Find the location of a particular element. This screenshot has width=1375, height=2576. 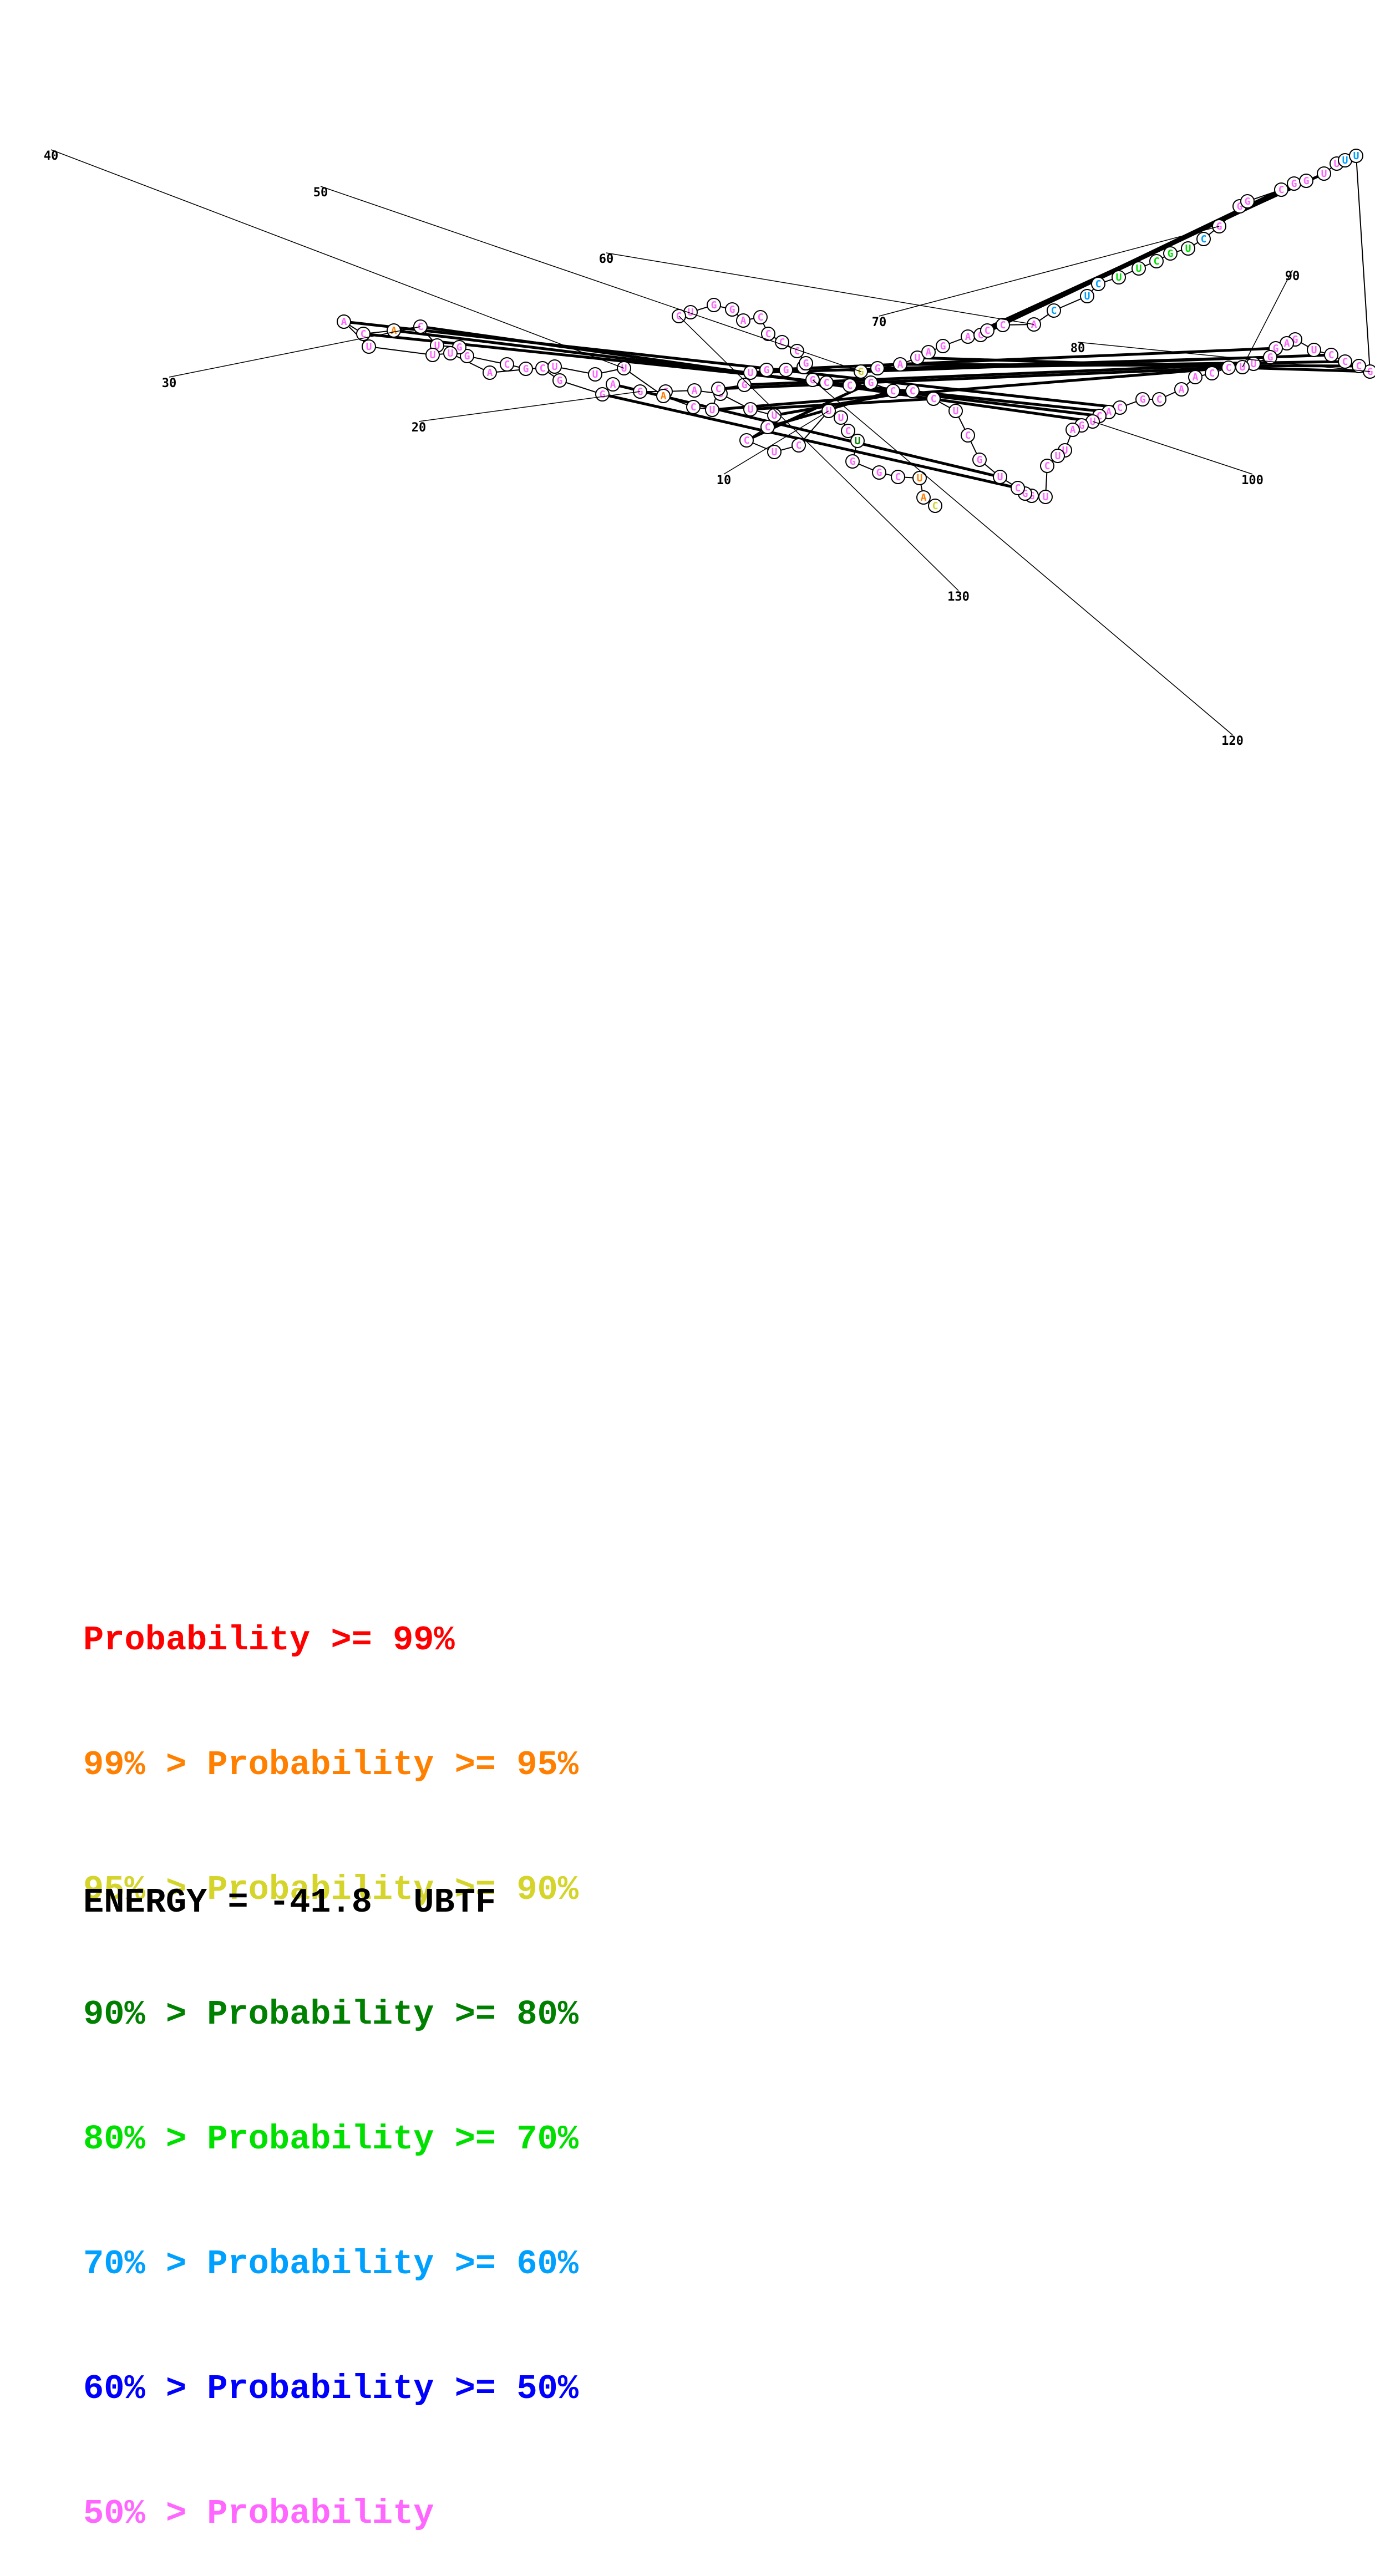

position-label: 130 is located at coordinates (958, 597).